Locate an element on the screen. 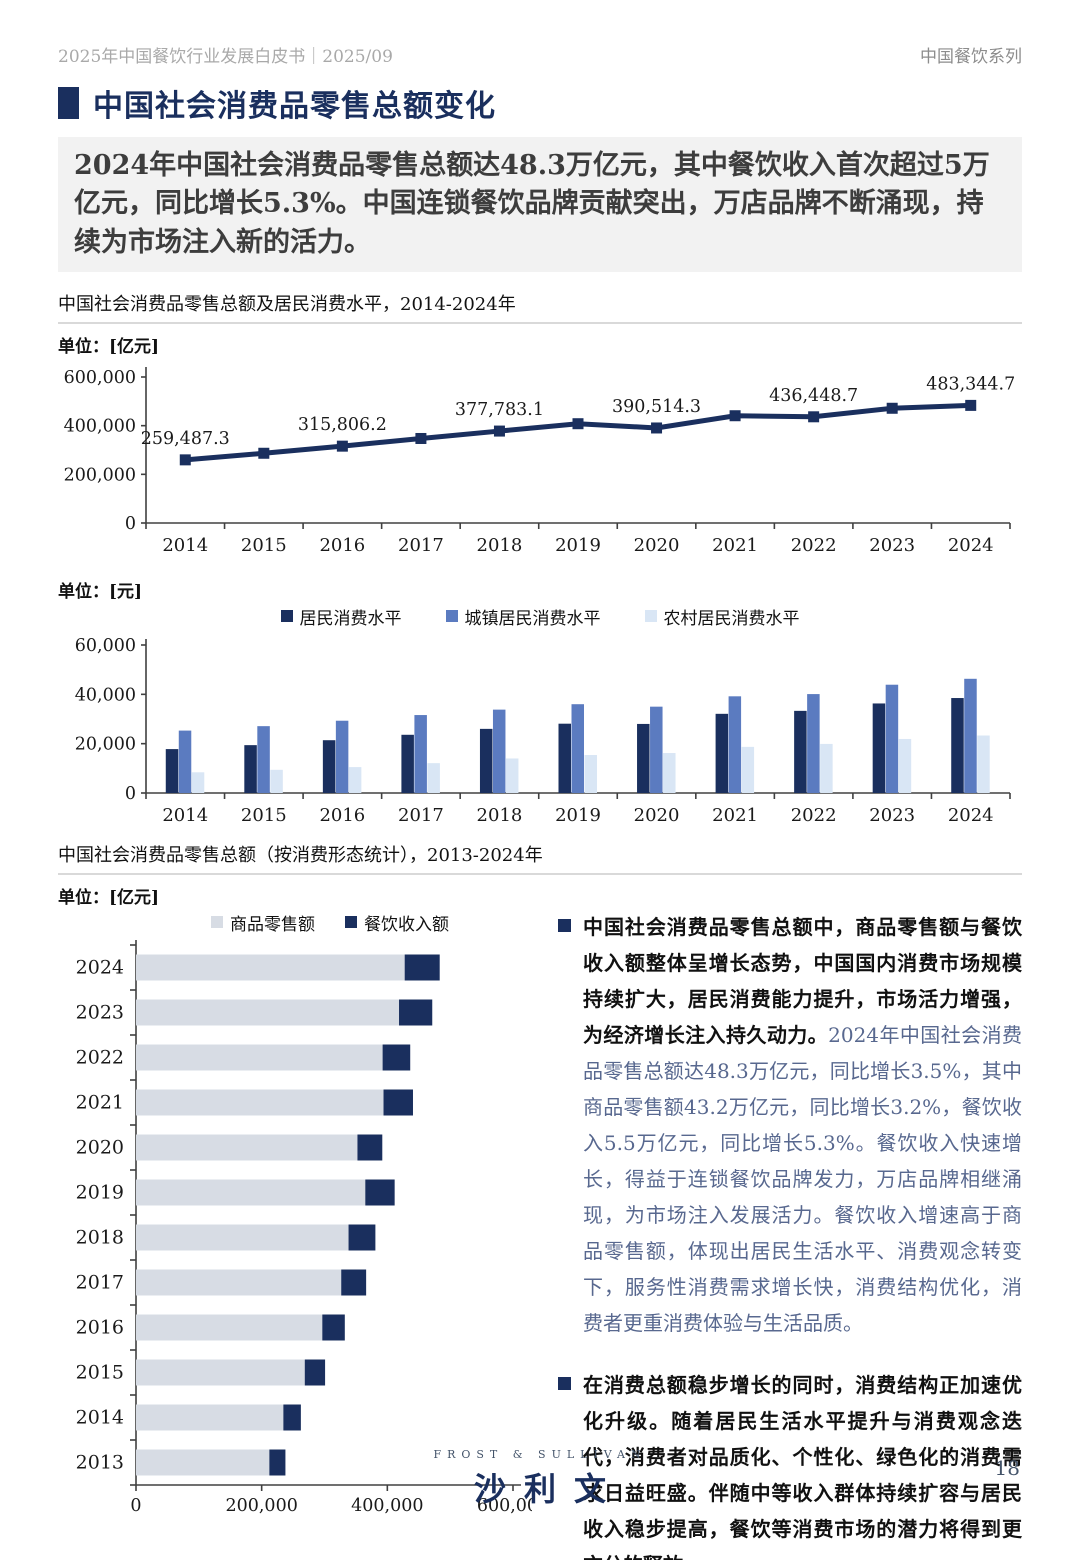 The width and height of the screenshot is (1080, 1560). svg-text: 2019 is located at coordinates (578, 545).